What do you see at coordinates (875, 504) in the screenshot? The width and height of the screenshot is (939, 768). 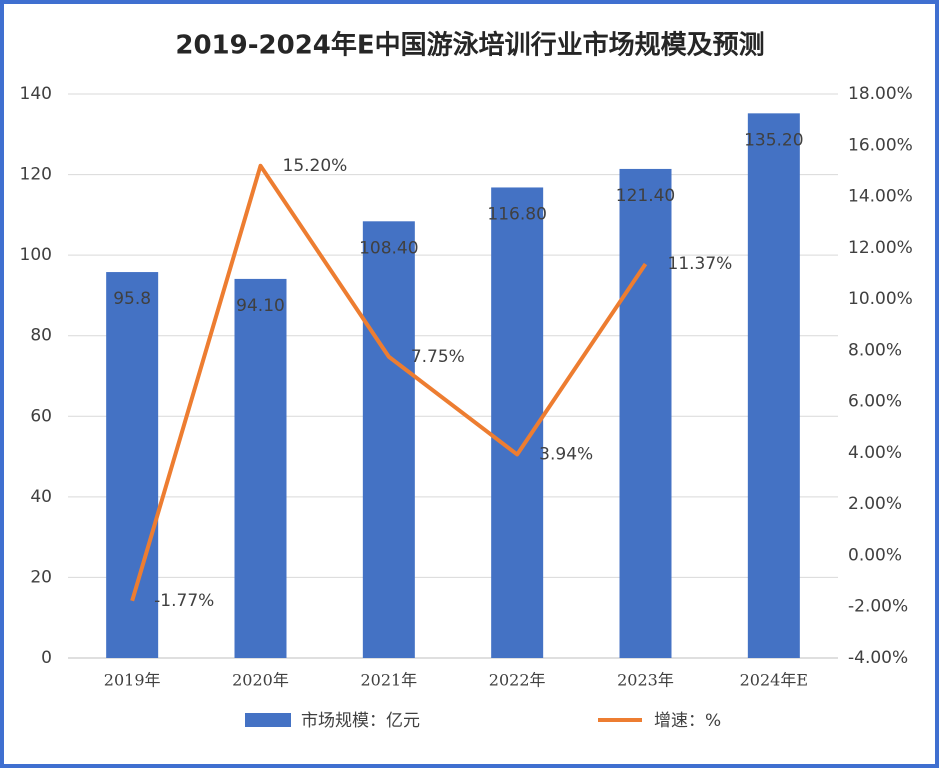 I see `y2-tick-label: 2.00%` at bounding box center [875, 504].